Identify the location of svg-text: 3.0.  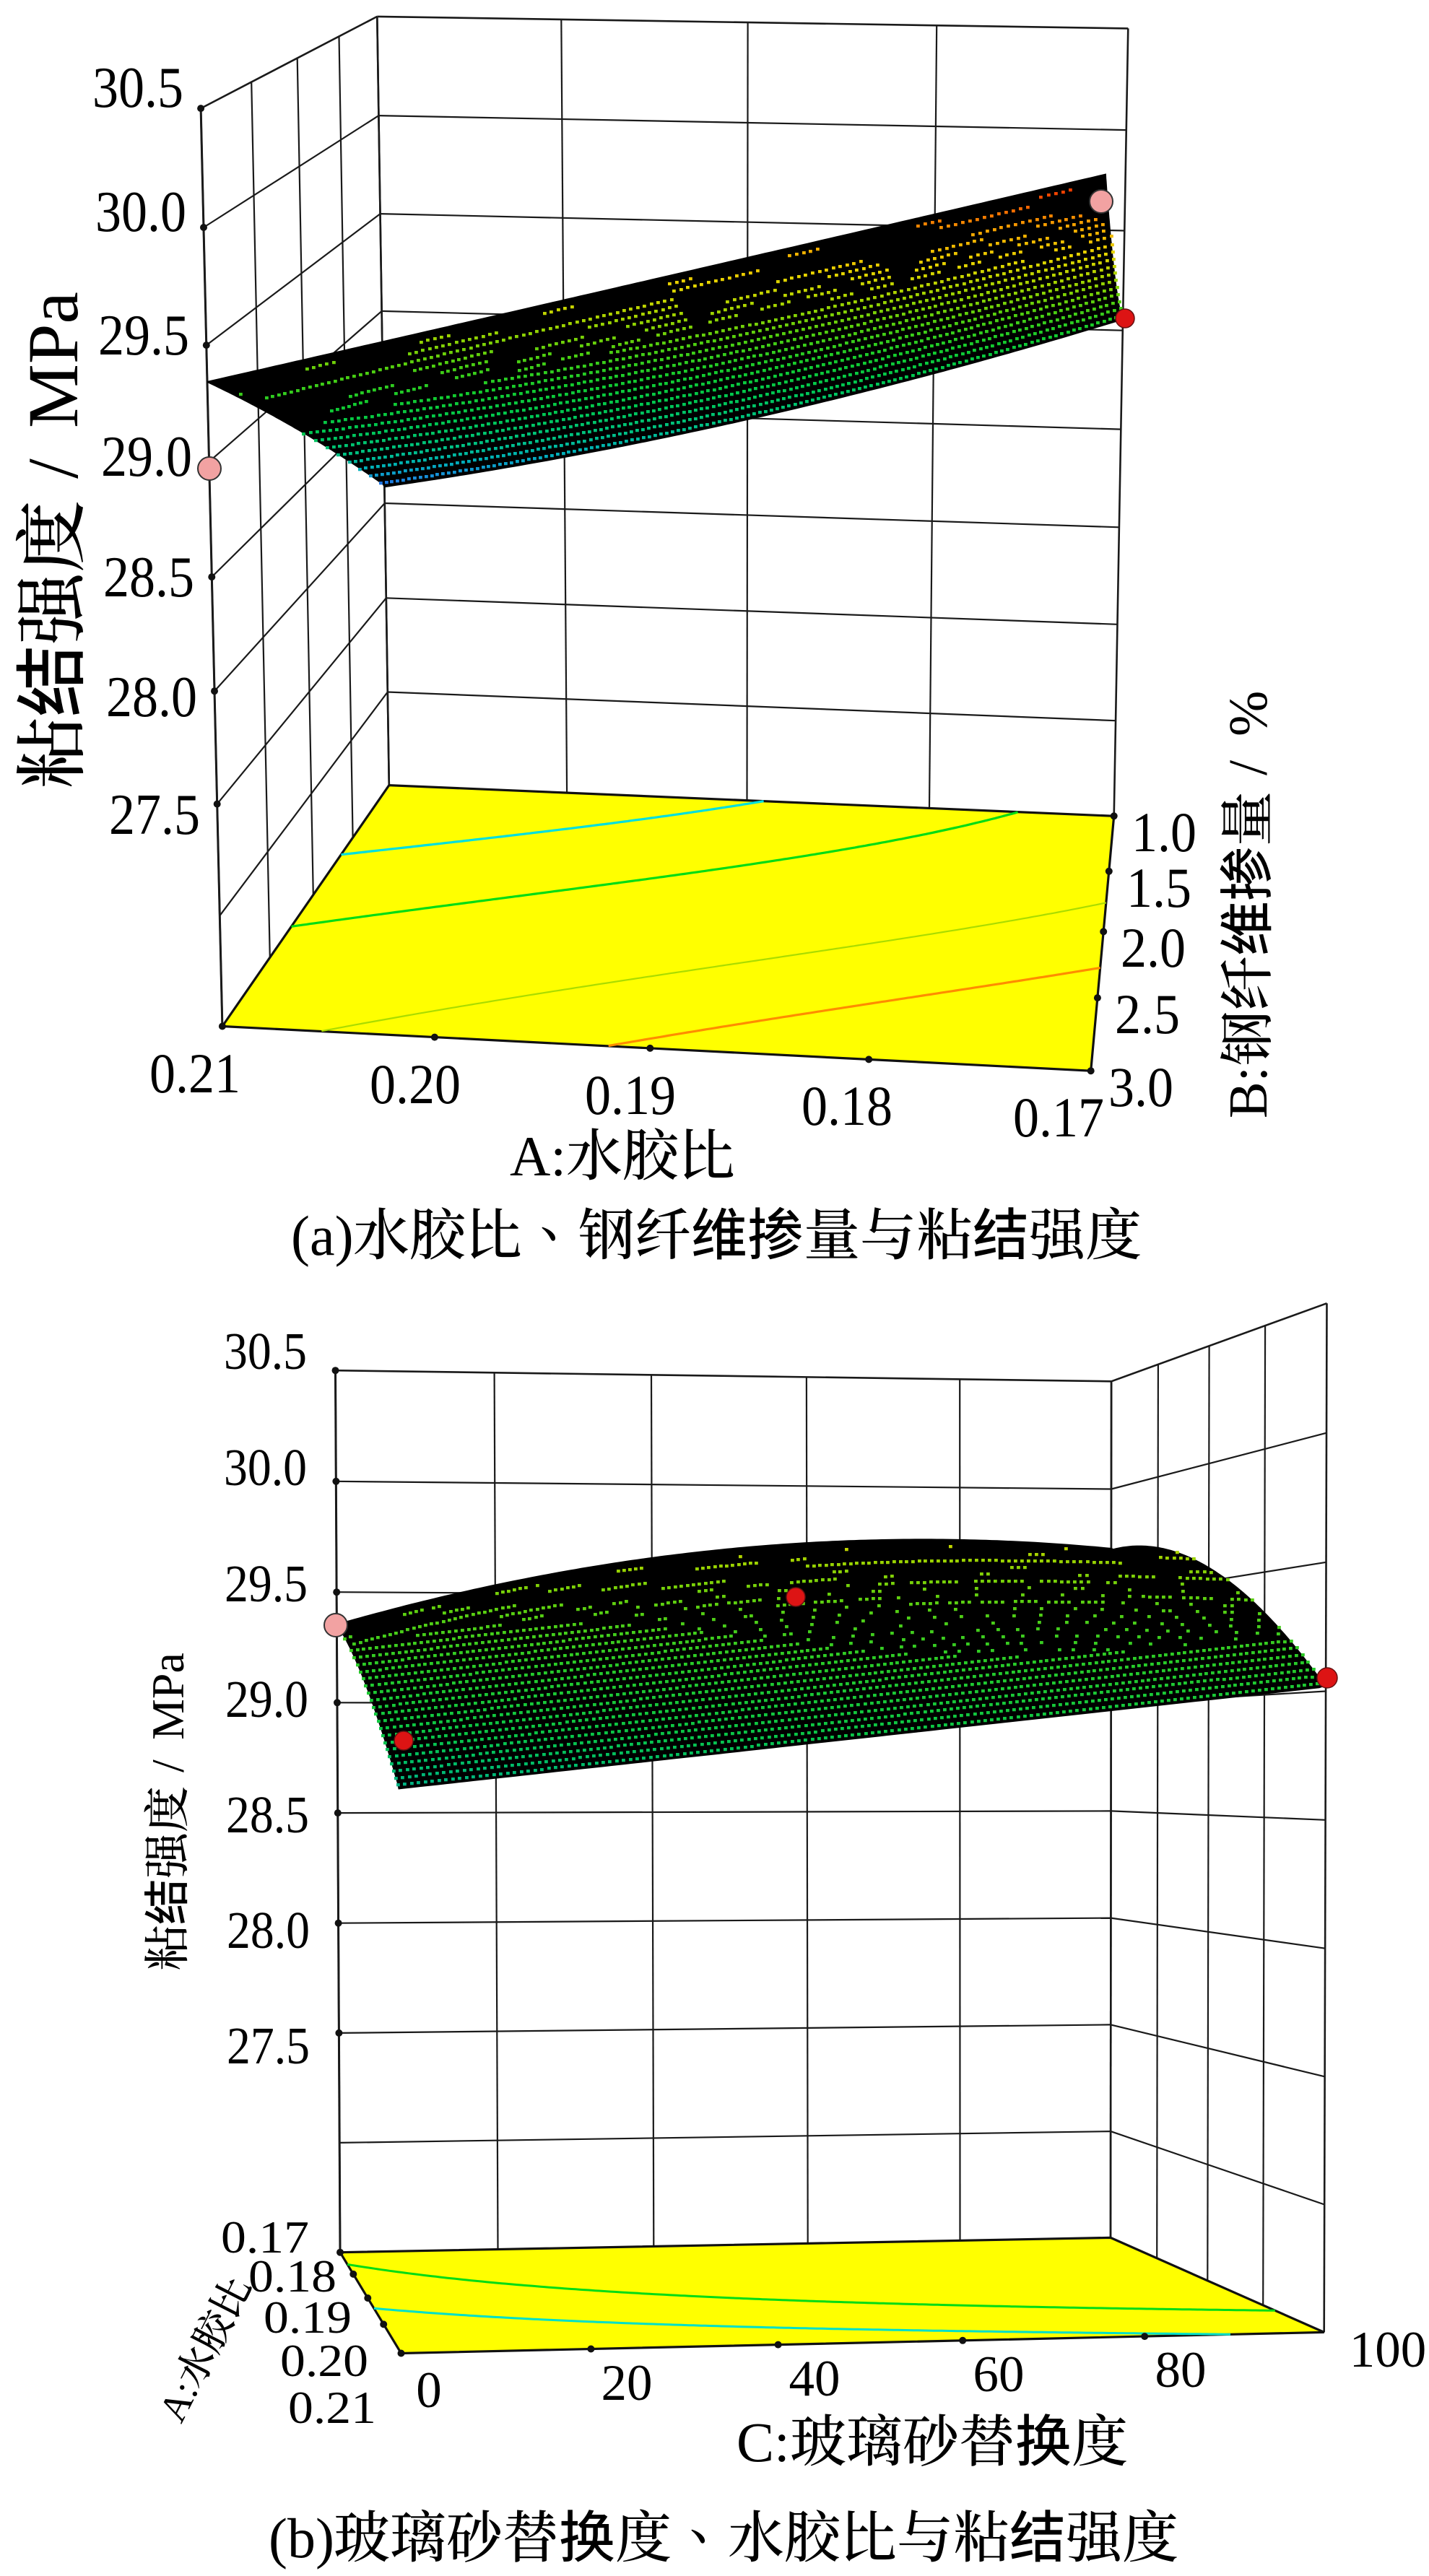
(1140, 1087).